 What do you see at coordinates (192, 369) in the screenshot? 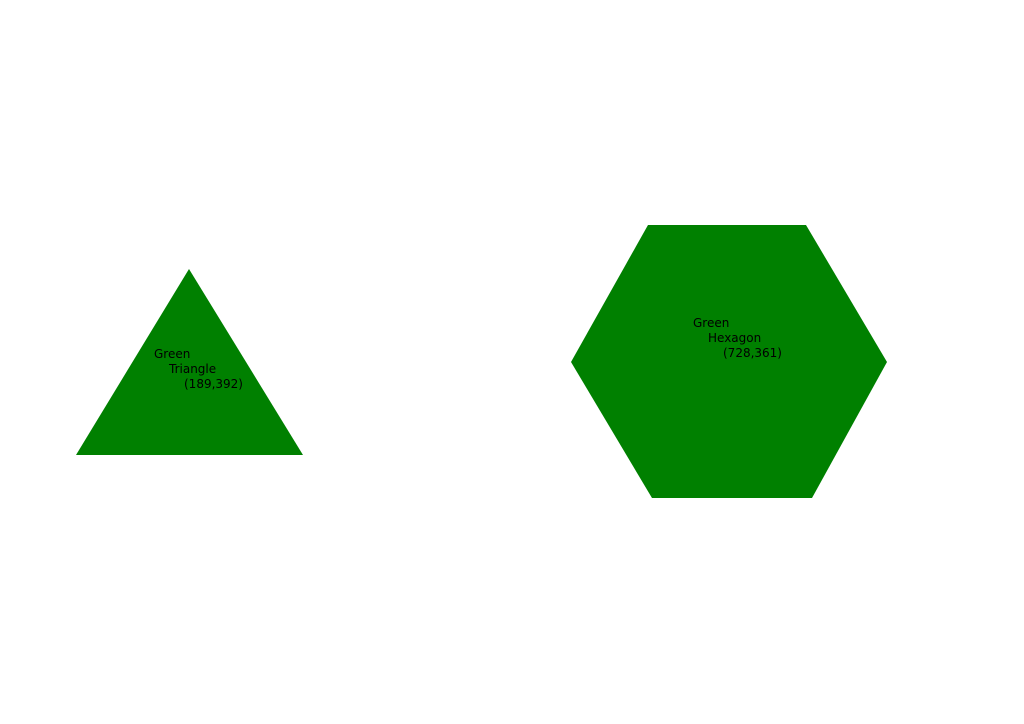
I see `triangle-shape-label: Triangle` at bounding box center [192, 369].